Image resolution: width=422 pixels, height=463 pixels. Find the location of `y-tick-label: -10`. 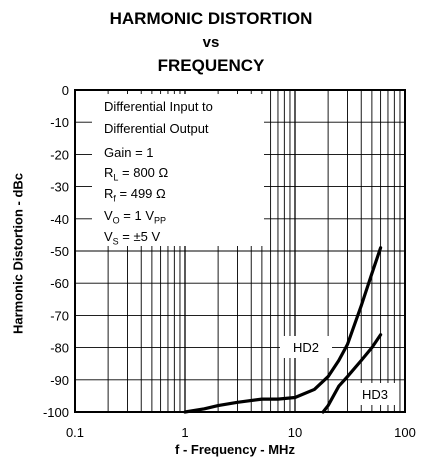

y-tick-label: -10 is located at coordinates (59, 122).